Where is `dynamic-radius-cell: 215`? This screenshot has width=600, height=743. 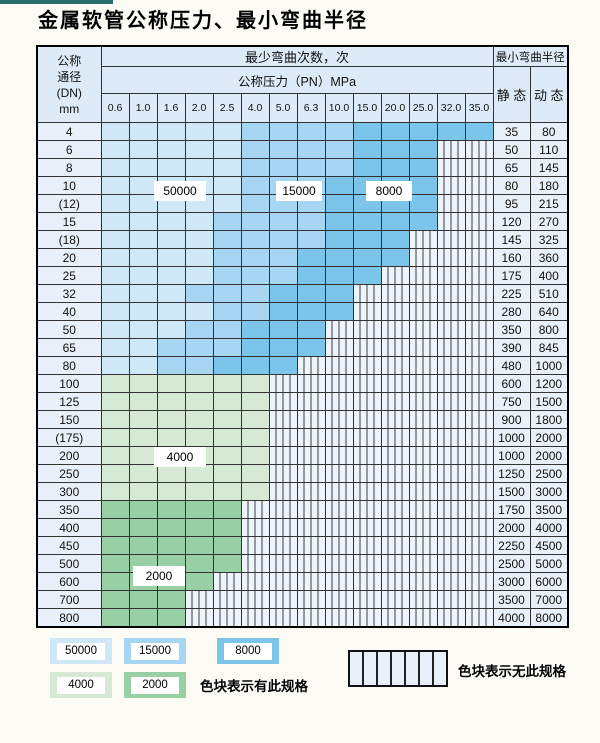
dynamic-radius-cell: 215 is located at coordinates (549, 203).